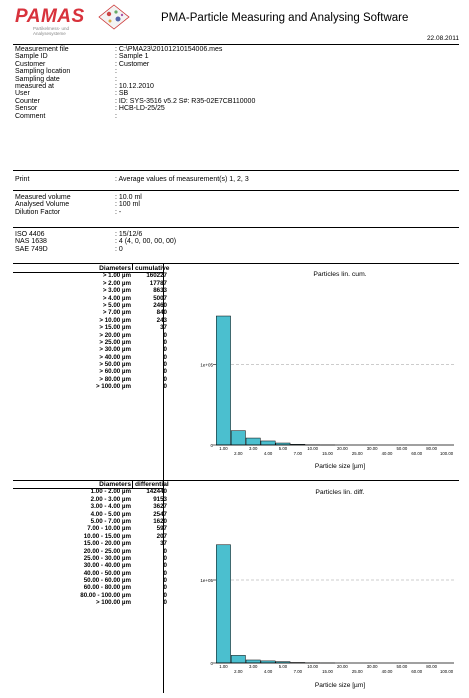 This screenshot has height=698, width=469. What do you see at coordinates (26, 108) in the screenshot?
I see `info-key: Sensor` at bounding box center [26, 108].